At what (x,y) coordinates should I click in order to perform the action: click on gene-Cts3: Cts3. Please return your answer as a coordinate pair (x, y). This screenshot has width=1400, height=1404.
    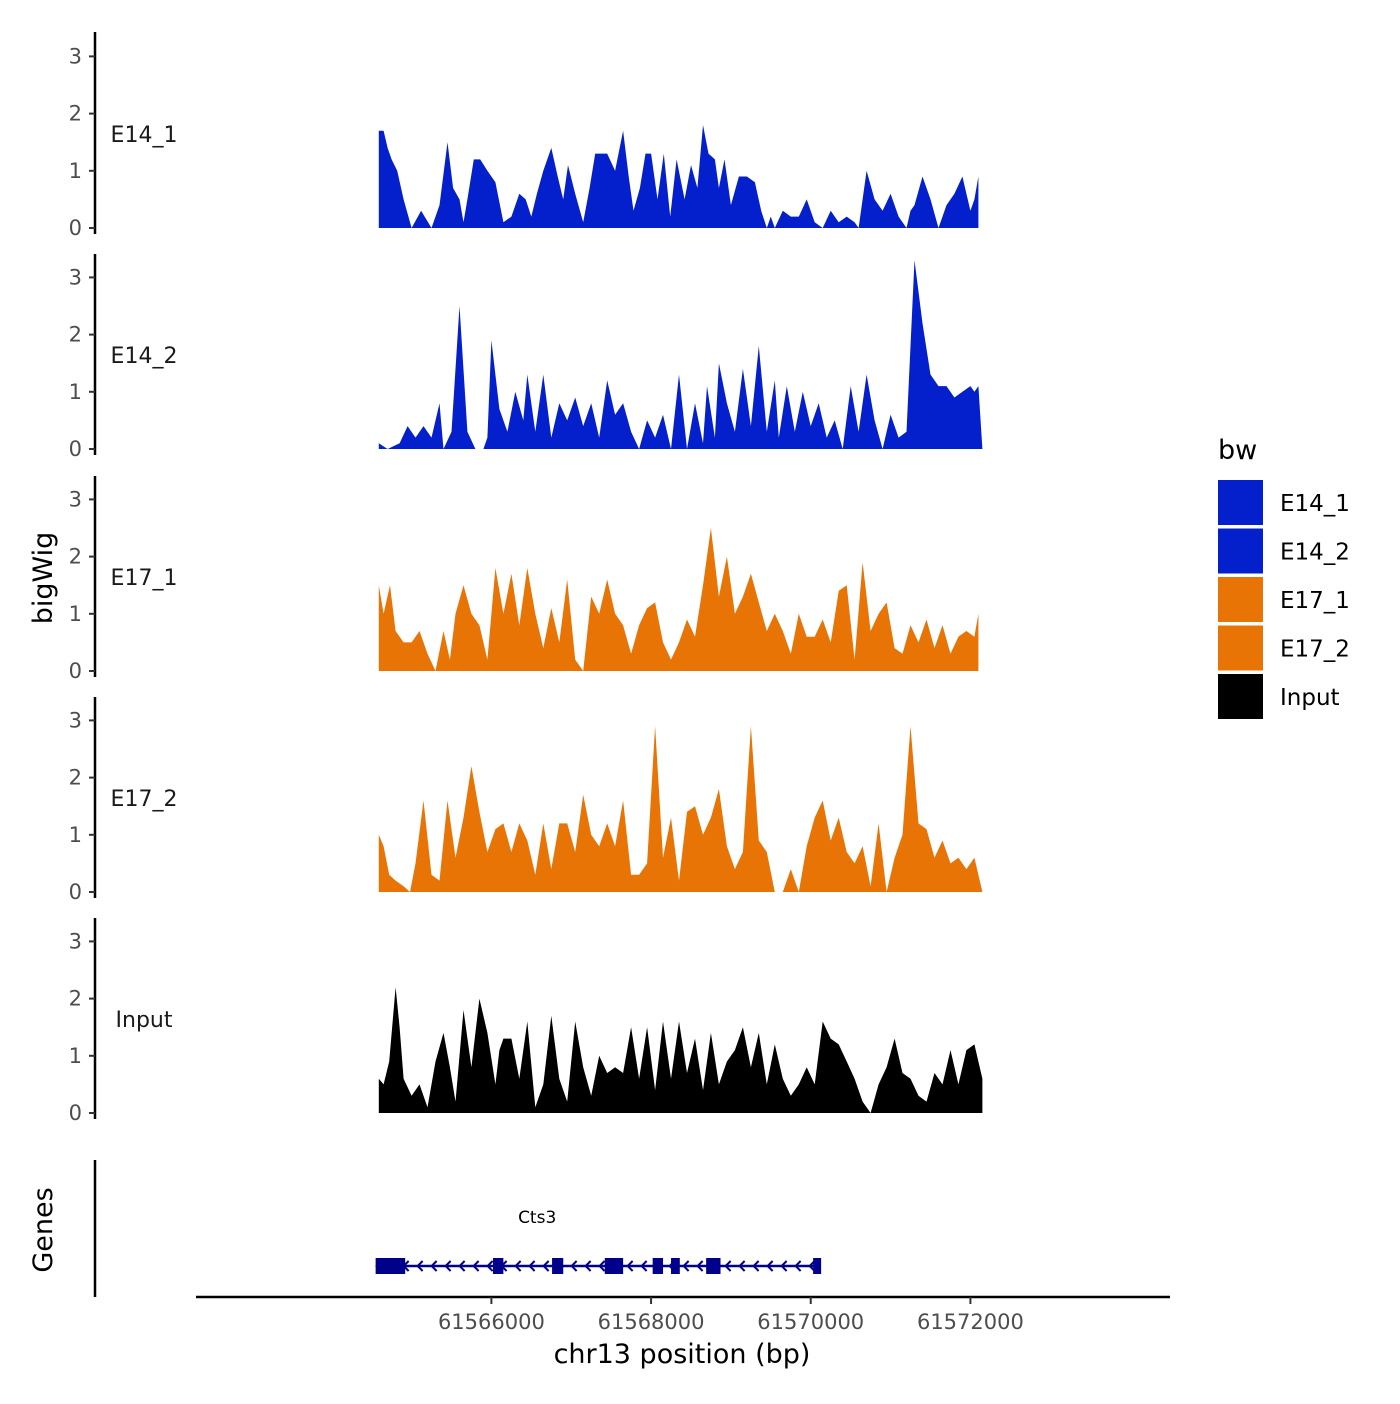
    Looking at the image, I should click on (598, 1241).